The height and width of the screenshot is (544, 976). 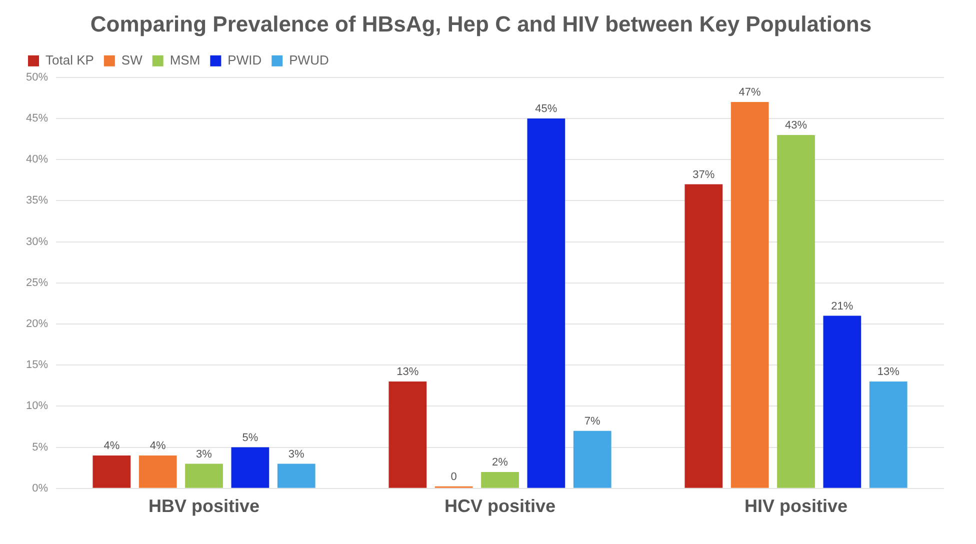 I want to click on y-tick-label: 25%, so click(x=37, y=282).